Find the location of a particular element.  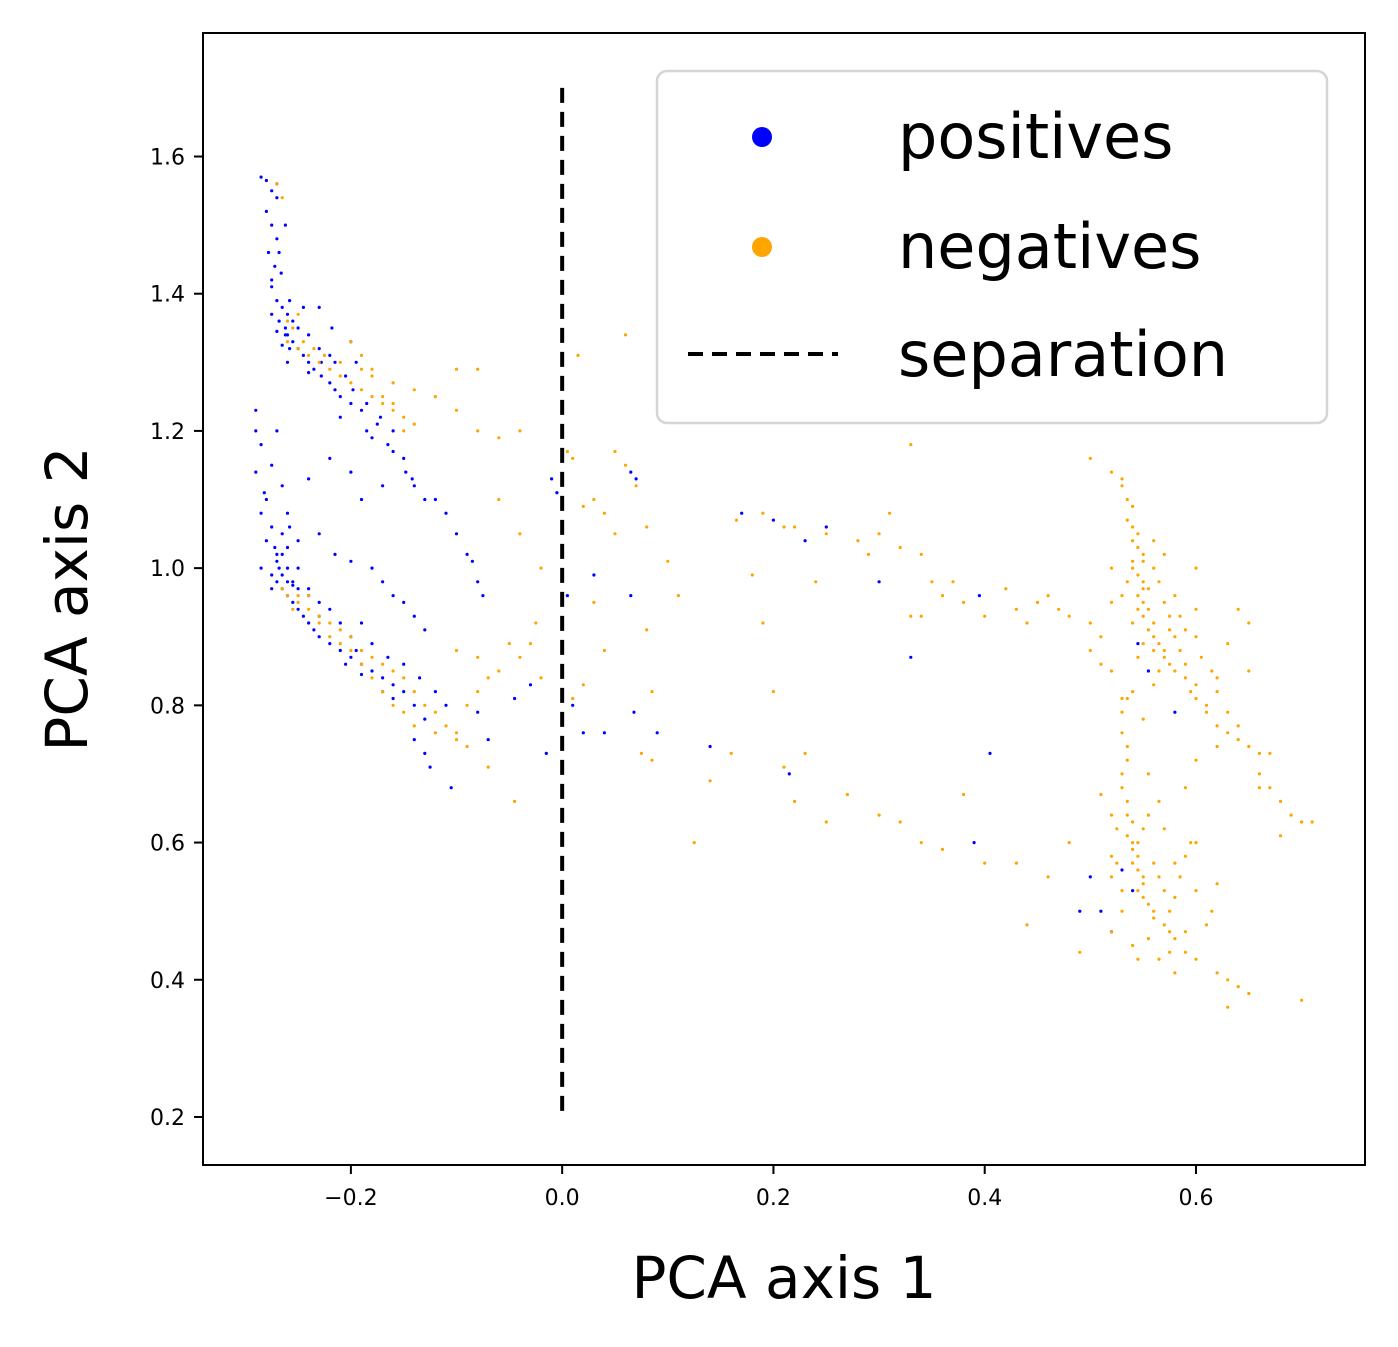

legend-negatives-marker is located at coordinates (762, 247).